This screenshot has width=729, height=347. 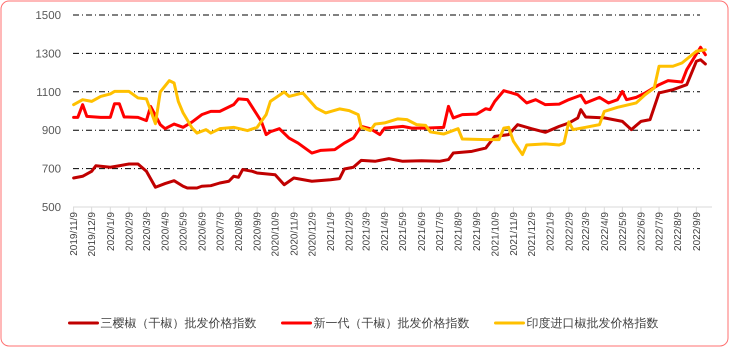 What do you see at coordinates (592, 323) in the screenshot?
I see `legend-label: 印度进口椒批发价格指数` at bounding box center [592, 323].